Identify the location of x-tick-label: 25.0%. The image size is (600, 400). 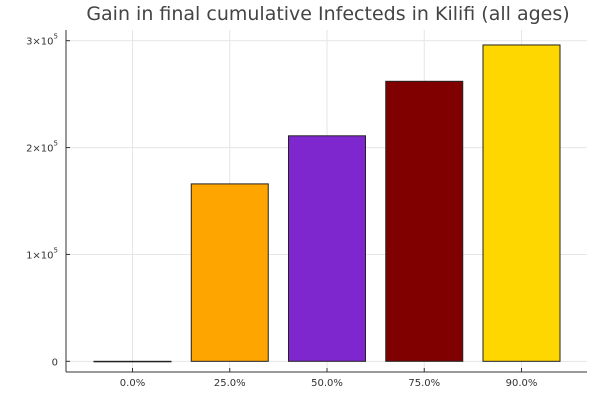
(230, 383).